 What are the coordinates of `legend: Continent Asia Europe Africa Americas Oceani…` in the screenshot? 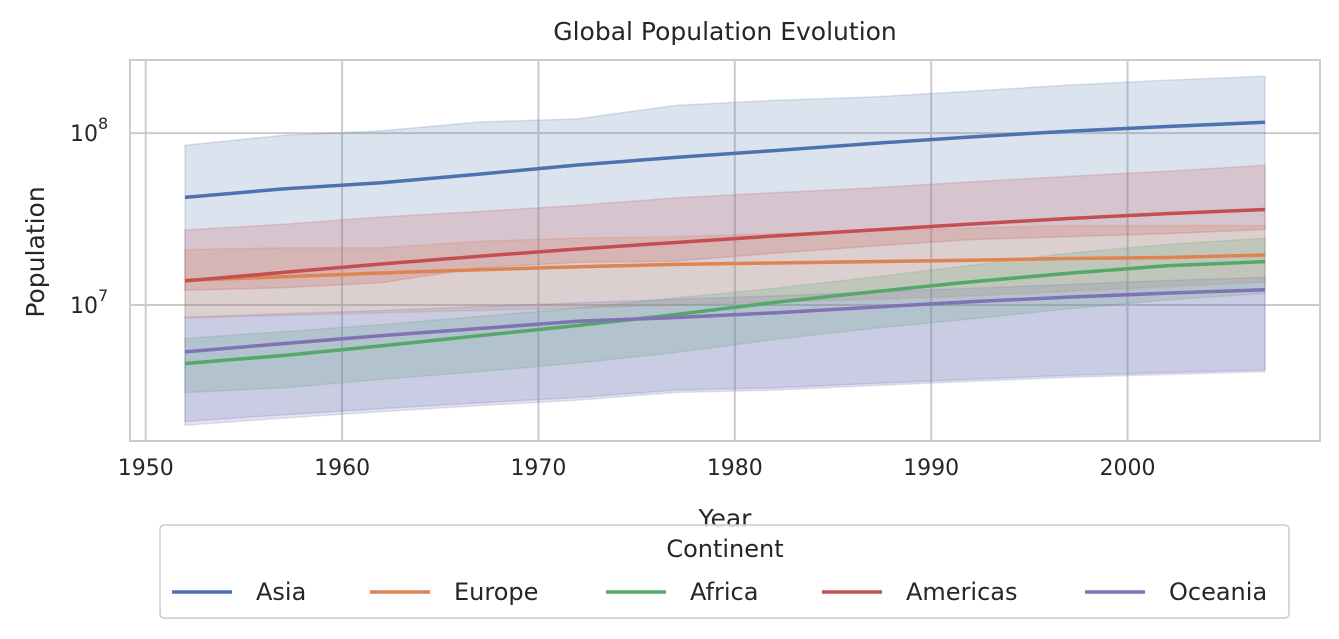 It's located at (724, 571).